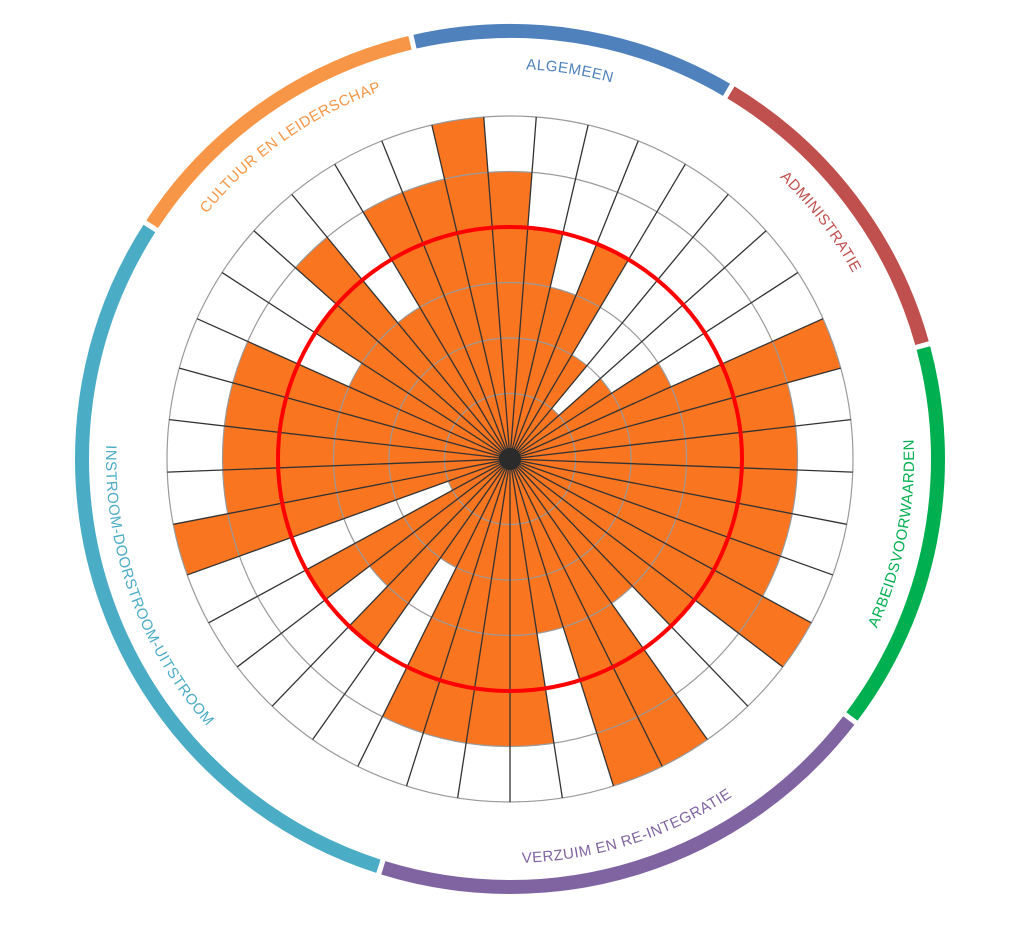 This screenshot has height=948, width=1024. I want to click on category-label: INSTROOM-DOORSTROOM-UITSTROOM, so click(159, 587).